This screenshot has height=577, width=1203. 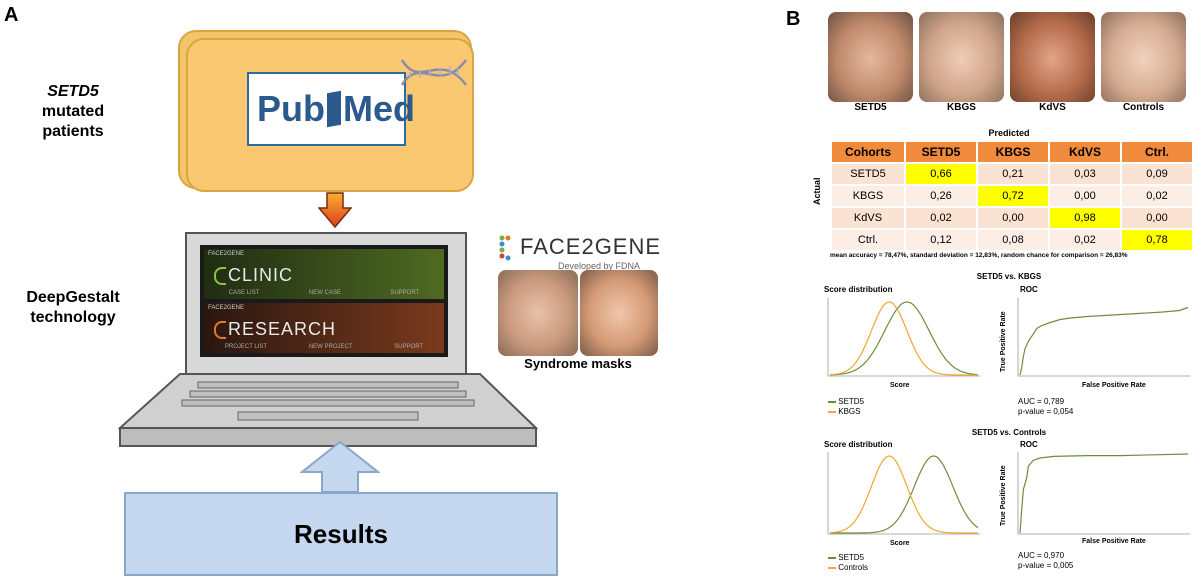 What do you see at coordinates (508, 248) in the screenshot?
I see `face2gene-logo-icon` at bounding box center [508, 248].